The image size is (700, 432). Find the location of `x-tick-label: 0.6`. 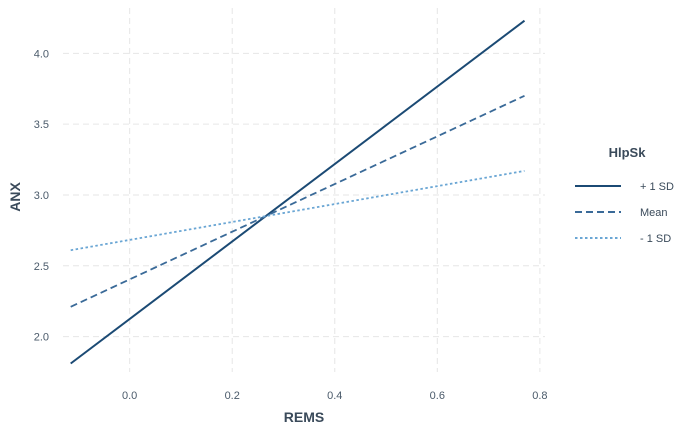

x-tick-label: 0.6 is located at coordinates (437, 396).